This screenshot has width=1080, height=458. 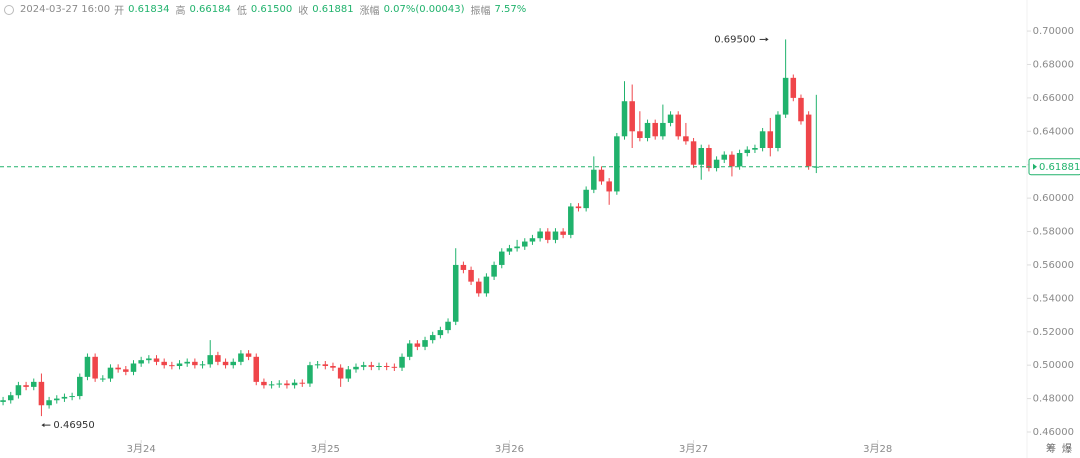 What do you see at coordinates (1053, 365) in the screenshot?
I see `y-tick-label: 0.50000` at bounding box center [1053, 365].